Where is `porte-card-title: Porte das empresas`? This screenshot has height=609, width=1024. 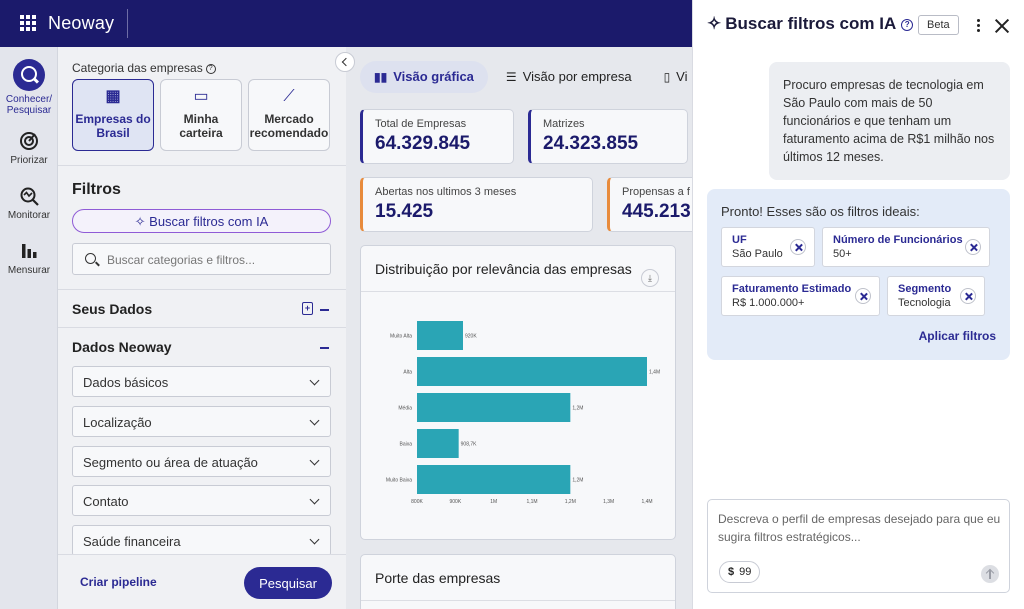 porte-card-title: Porte das empresas is located at coordinates (438, 578).